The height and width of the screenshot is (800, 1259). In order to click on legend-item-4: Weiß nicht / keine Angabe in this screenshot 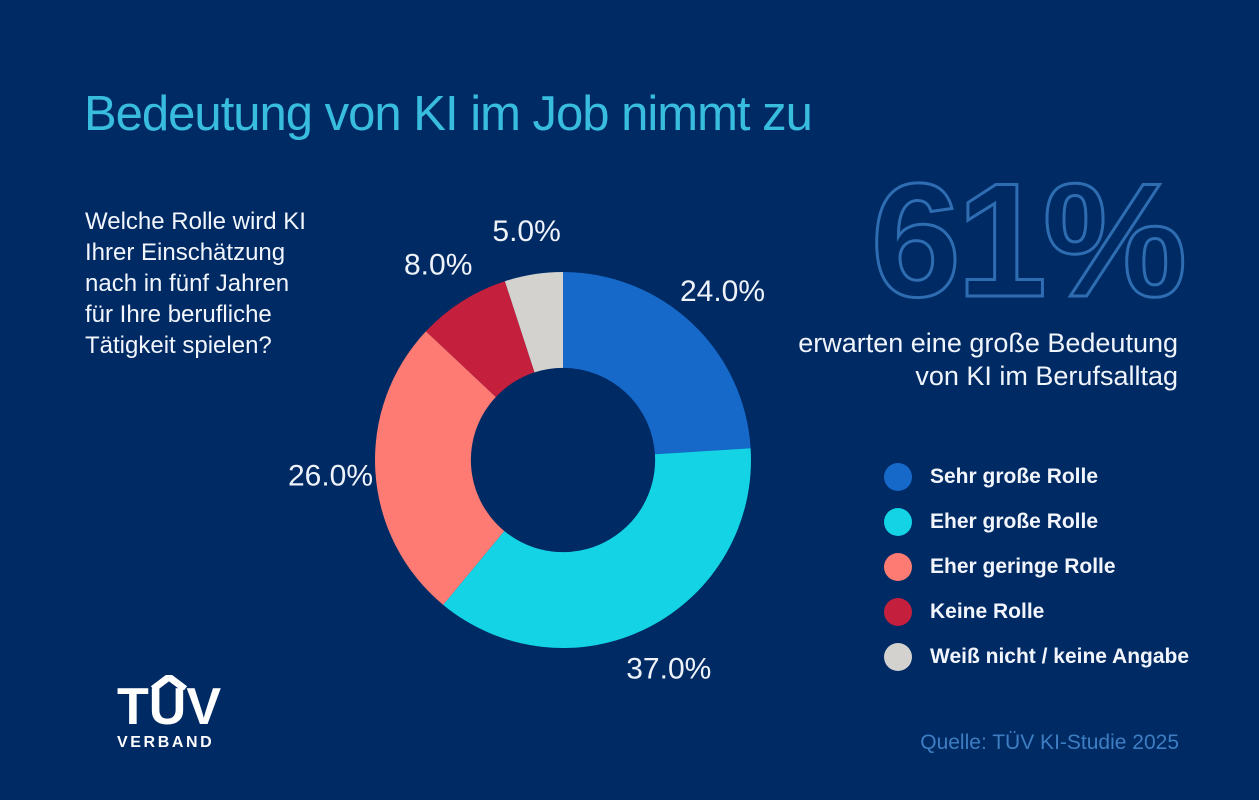, I will do `click(1036, 657)`.